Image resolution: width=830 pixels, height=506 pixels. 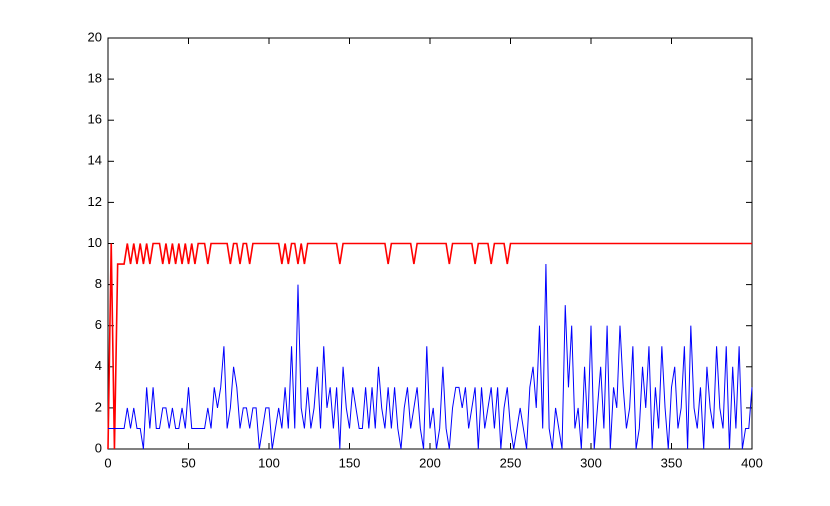 I want to click on y-tick-label: 10, so click(x=95, y=242).